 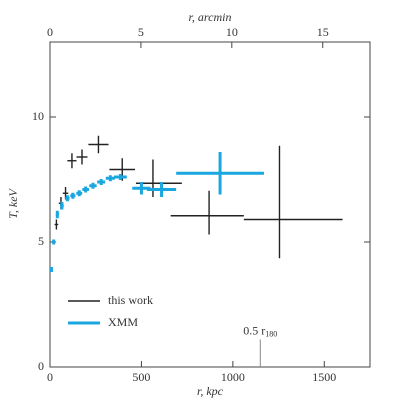 I want to click on annotation-main: 0.5 r, so click(x=254, y=330).